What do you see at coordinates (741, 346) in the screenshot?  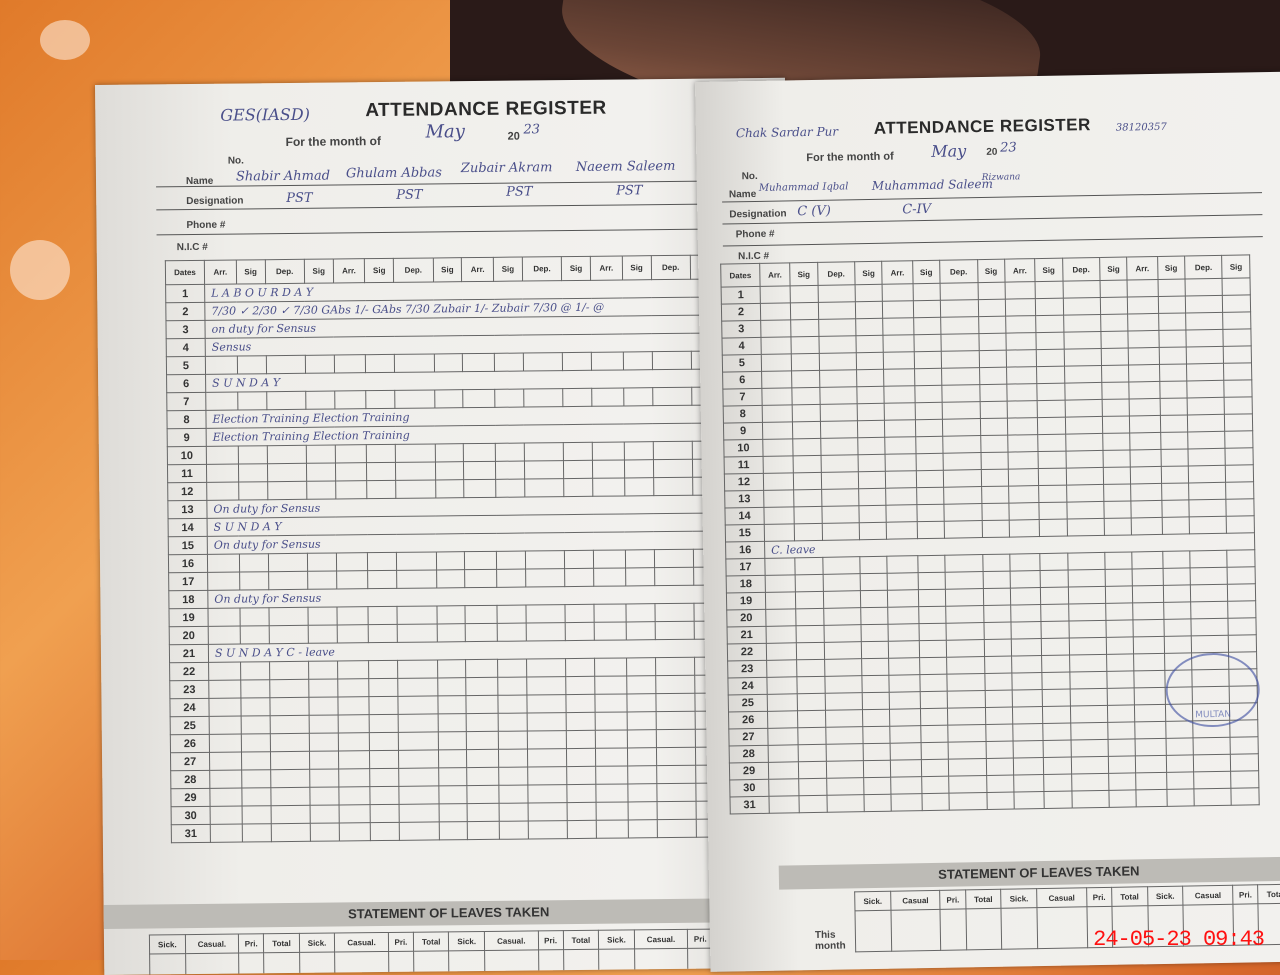 I see `date-cell: 4` at bounding box center [741, 346].